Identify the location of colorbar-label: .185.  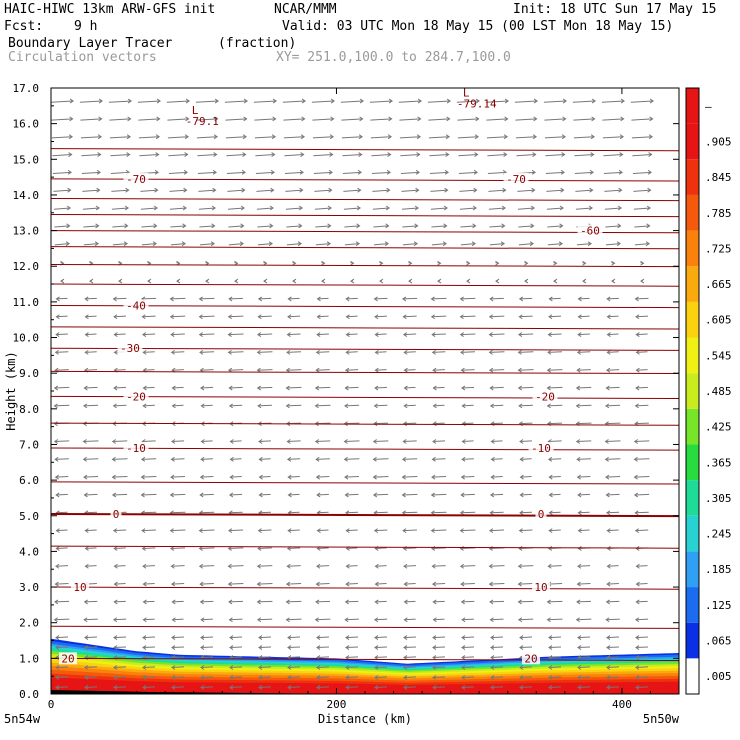
(718, 569).